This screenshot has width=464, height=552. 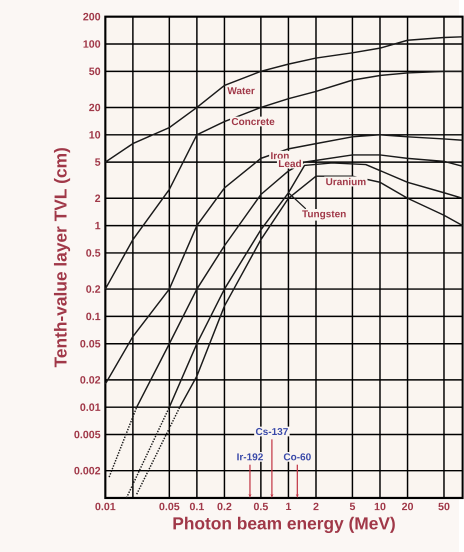 I want to click on x-tick-label: 0.05, so click(x=169, y=506).